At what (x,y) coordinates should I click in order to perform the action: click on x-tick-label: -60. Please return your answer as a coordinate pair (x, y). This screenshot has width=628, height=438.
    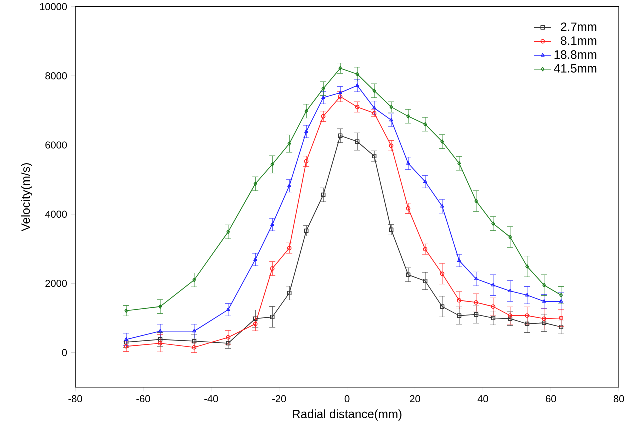
    Looking at the image, I should click on (143, 399).